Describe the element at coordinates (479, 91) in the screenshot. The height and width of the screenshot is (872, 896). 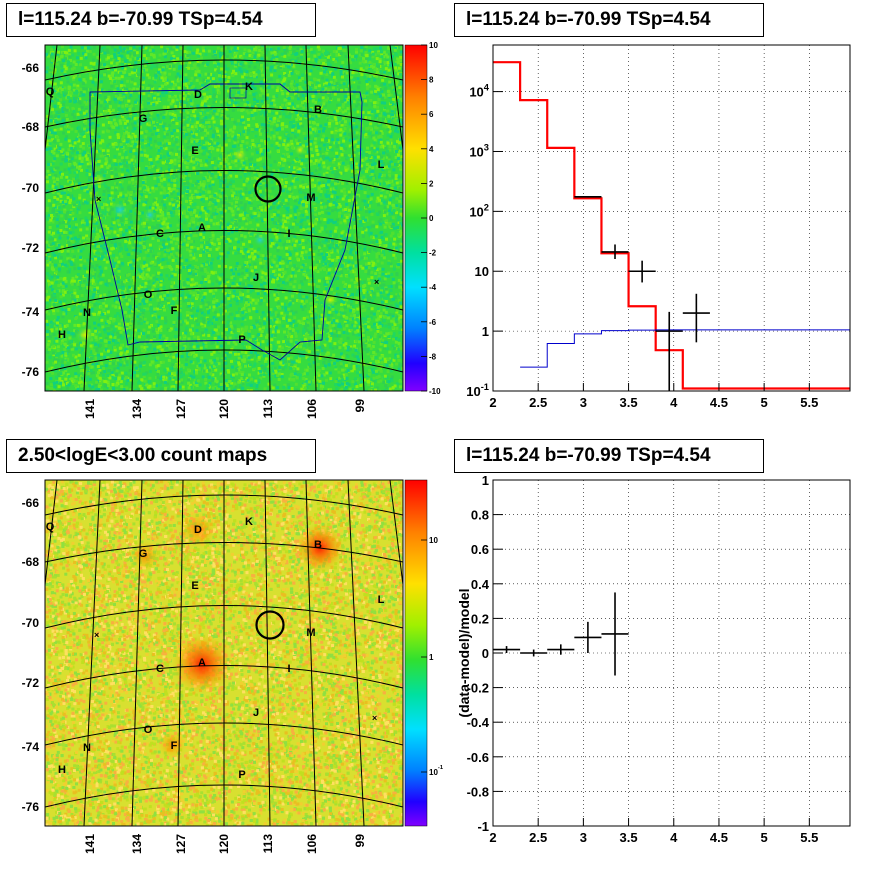
I see `ytick-label: 10⁴` at that location.